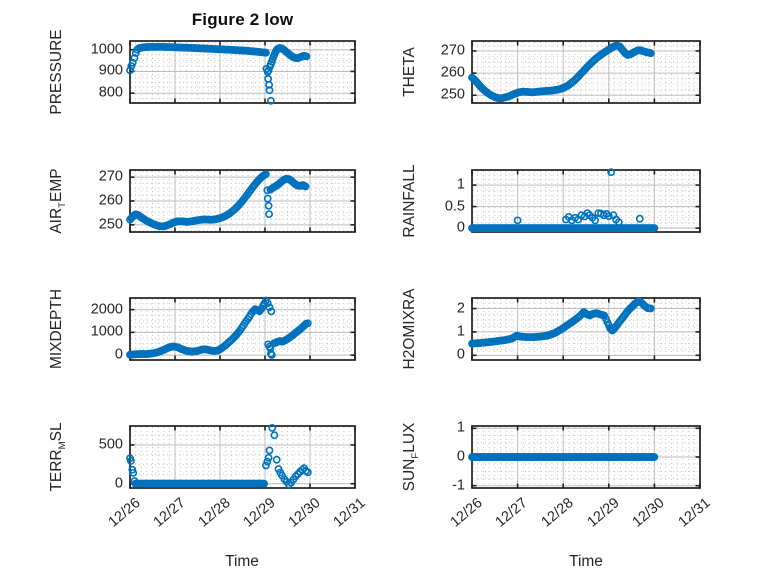 Image resolution: width=778 pixels, height=583 pixels. What do you see at coordinates (452, 94) in the screenshot?
I see `ytick-label-THETA: 250` at bounding box center [452, 94].